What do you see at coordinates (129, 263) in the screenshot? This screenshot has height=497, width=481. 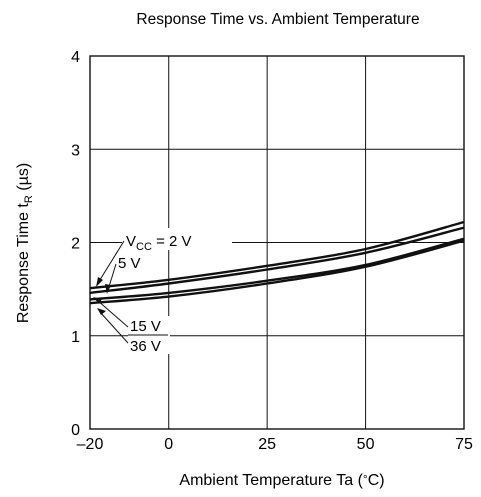 I see `5v-label: 5 V` at bounding box center [129, 263].